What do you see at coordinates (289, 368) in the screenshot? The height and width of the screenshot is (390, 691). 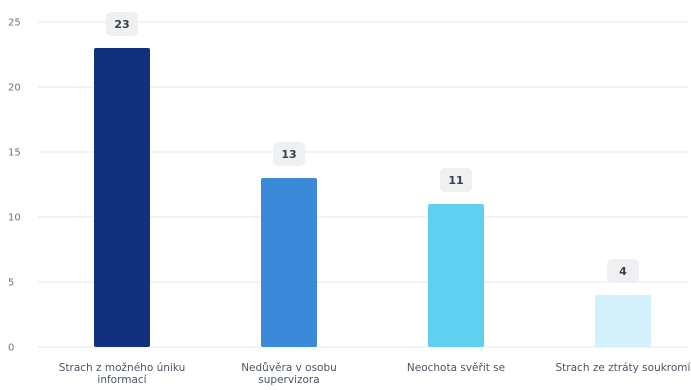 I see `x-tick-label: Nedůvěra v osobu` at bounding box center [289, 368].